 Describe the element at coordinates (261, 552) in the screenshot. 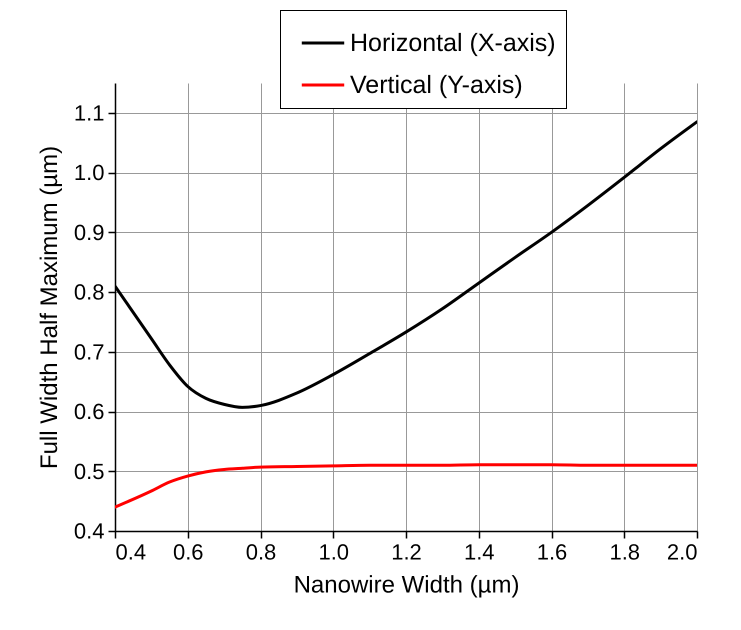

I see `x-tick-label: 0.8` at that location.